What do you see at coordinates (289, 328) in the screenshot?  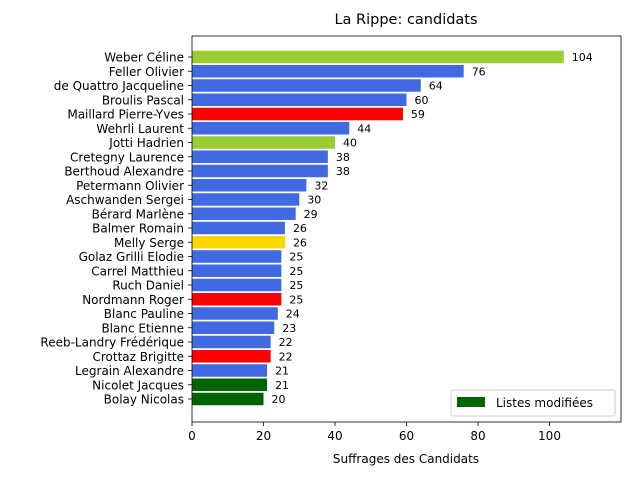 I see `bar-value-label: 23` at bounding box center [289, 328].